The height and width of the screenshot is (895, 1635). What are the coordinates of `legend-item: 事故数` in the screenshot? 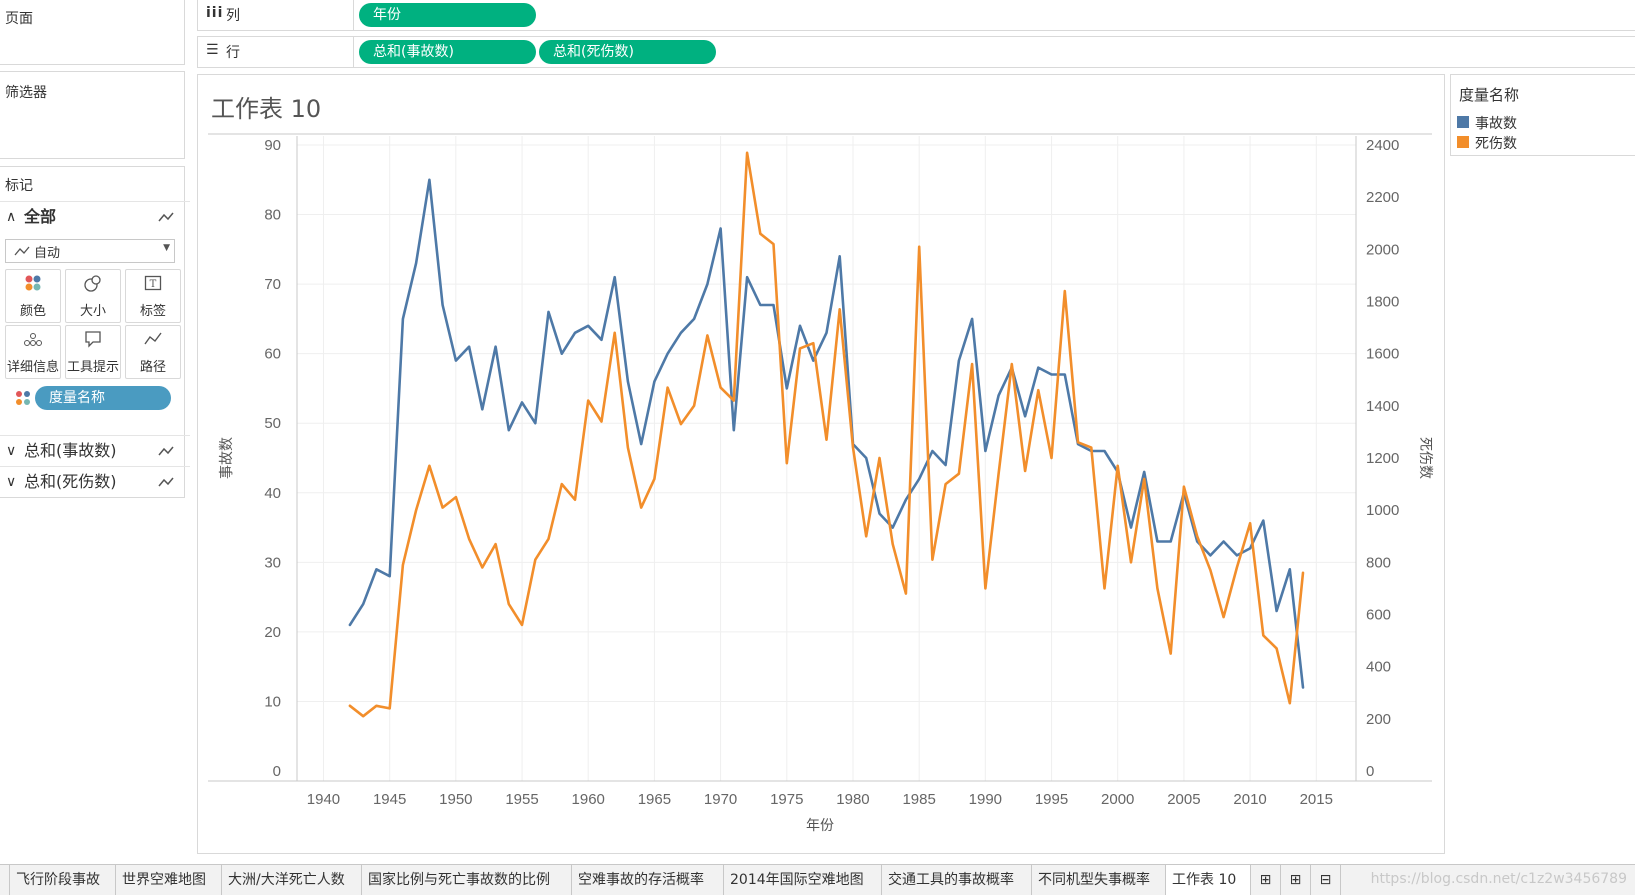 It's located at (1545, 122).